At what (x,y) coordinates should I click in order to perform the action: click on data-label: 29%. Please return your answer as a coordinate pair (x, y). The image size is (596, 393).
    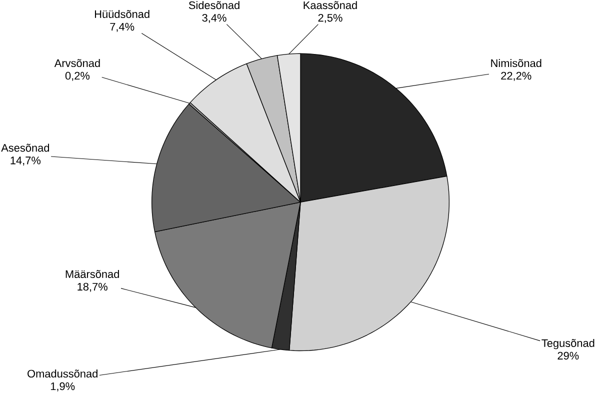
    Looking at the image, I should click on (568, 356).